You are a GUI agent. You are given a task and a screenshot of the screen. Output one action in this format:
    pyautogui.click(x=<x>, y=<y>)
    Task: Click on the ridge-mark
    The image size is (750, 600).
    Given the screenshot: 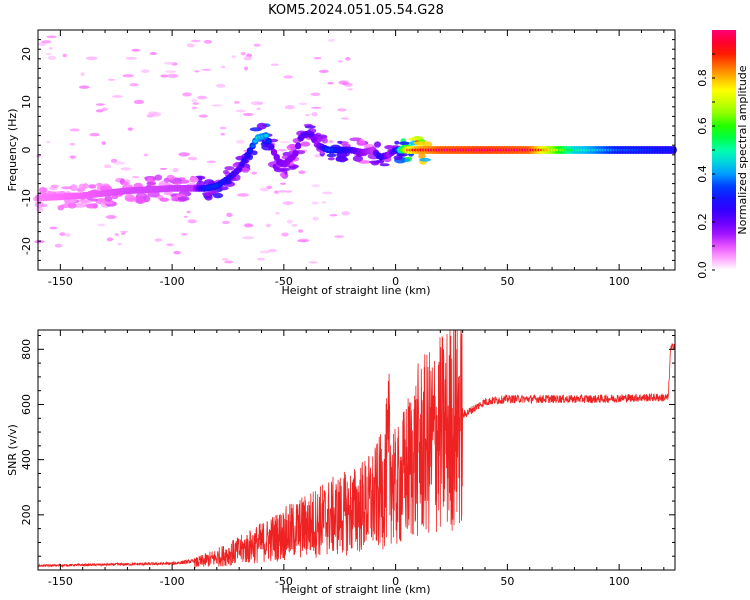 What is the action you would take?
    pyautogui.click(x=298, y=146)
    